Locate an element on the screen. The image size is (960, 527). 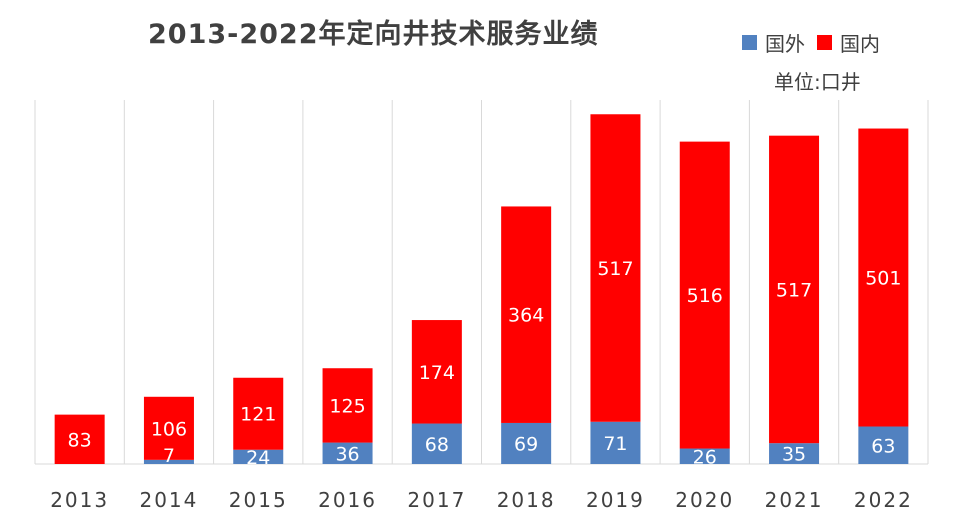
bar-domestic-2020 is located at coordinates (704, 295).